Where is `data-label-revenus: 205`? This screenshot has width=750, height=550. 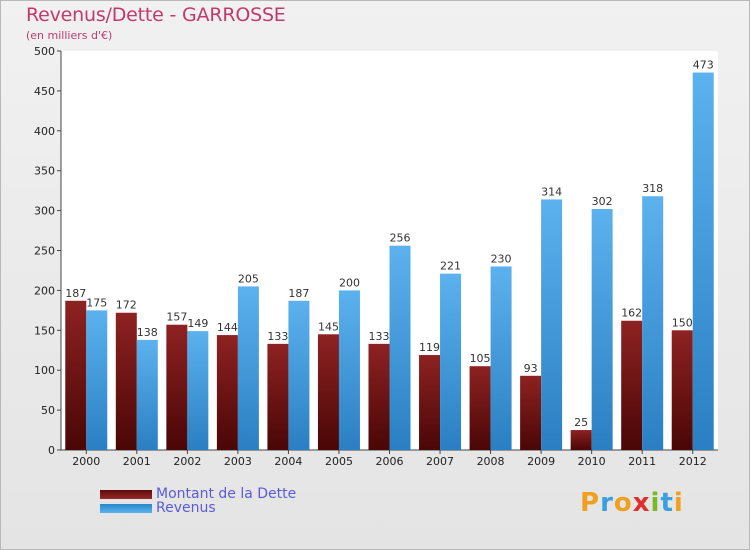
data-label-revenus: 205 is located at coordinates (248, 278).